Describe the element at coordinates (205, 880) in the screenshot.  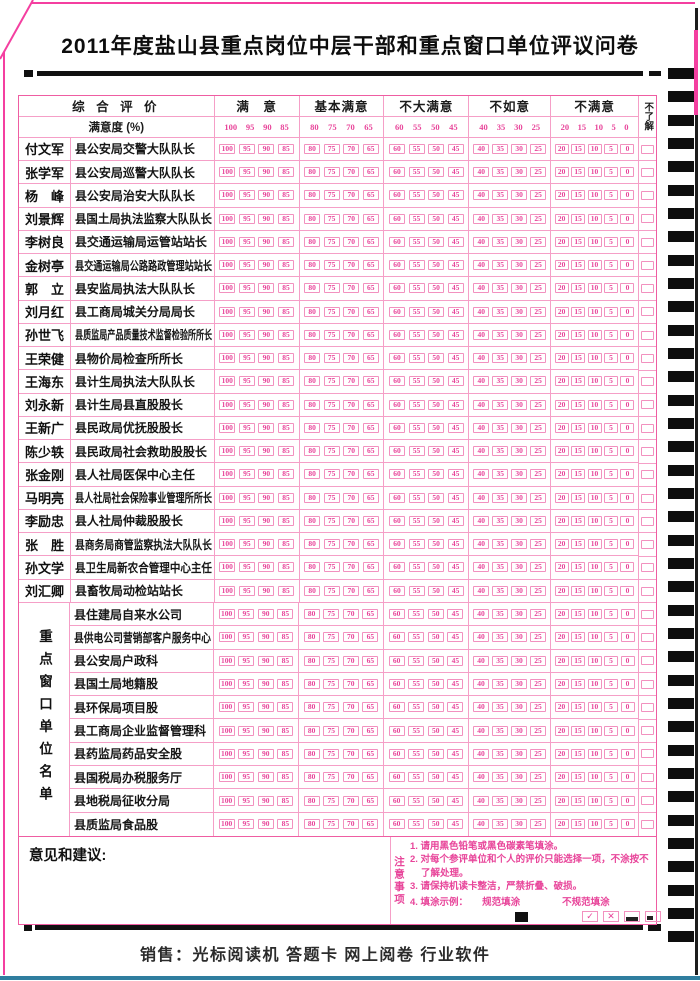
I see `suggestions-writein-area: 意见和建议:` at that location.